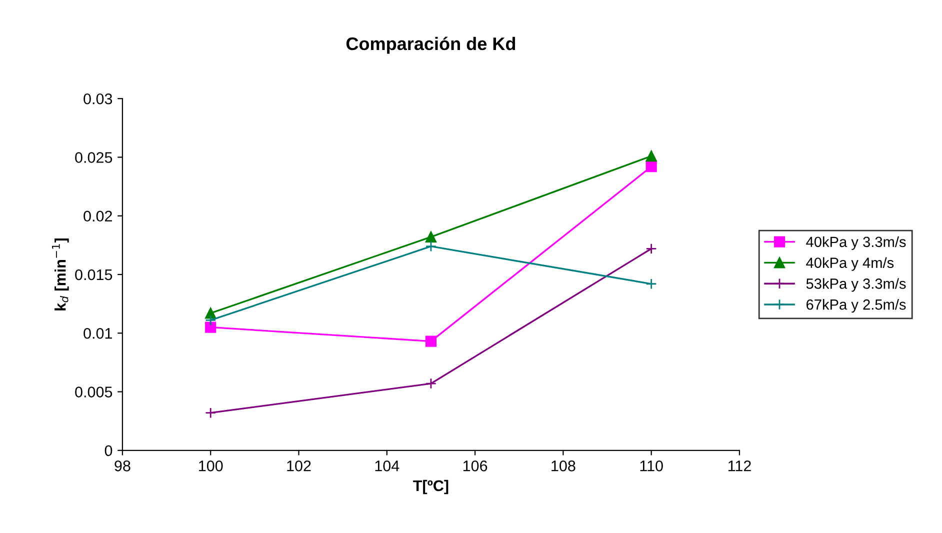 The height and width of the screenshot is (533, 942). Describe the element at coordinates (856, 243) in the screenshot. I see `legend-label: 40kPa y 3.3m/s` at that location.